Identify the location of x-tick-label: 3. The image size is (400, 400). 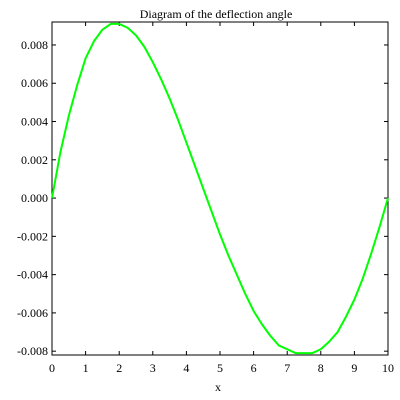
(153, 368).